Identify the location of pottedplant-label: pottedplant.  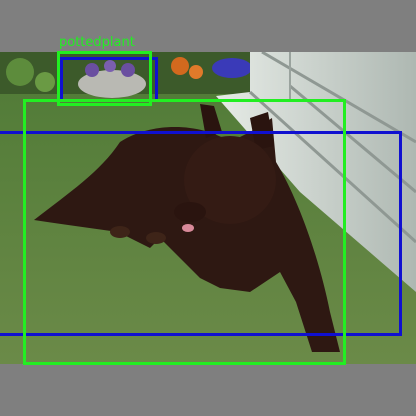
(97, 42).